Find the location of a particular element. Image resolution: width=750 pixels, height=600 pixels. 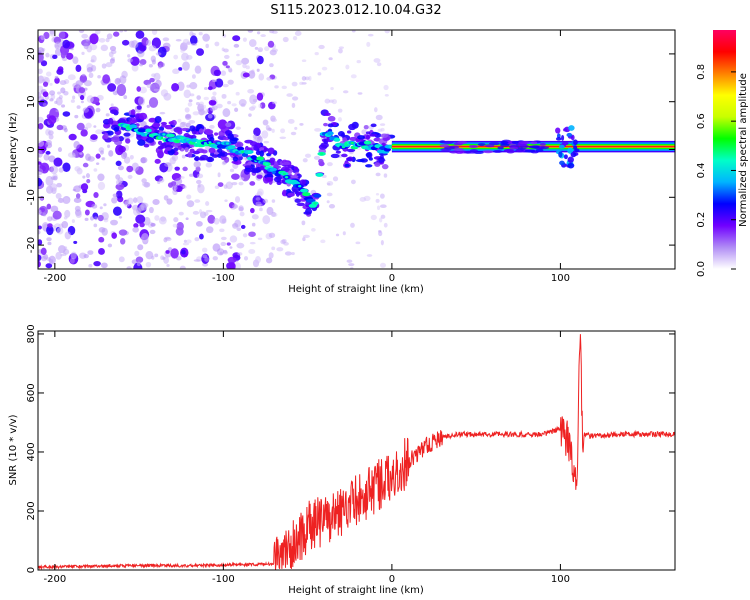

colorbar-tick-label: 0.0 is located at coordinates (701, 269).